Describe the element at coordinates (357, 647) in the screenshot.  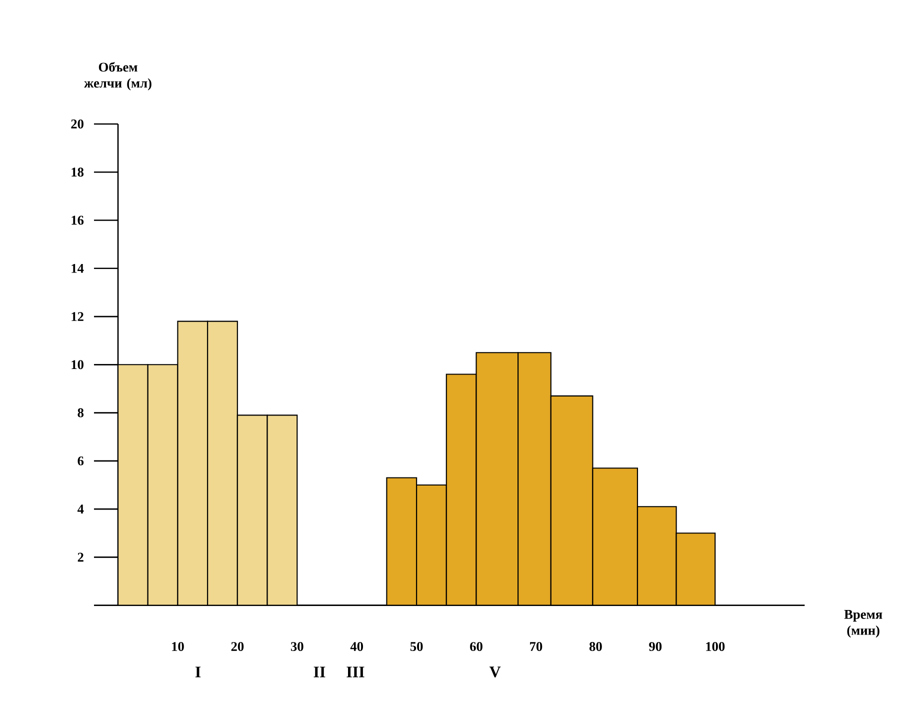
I see `x-tick-label: 40` at that location.